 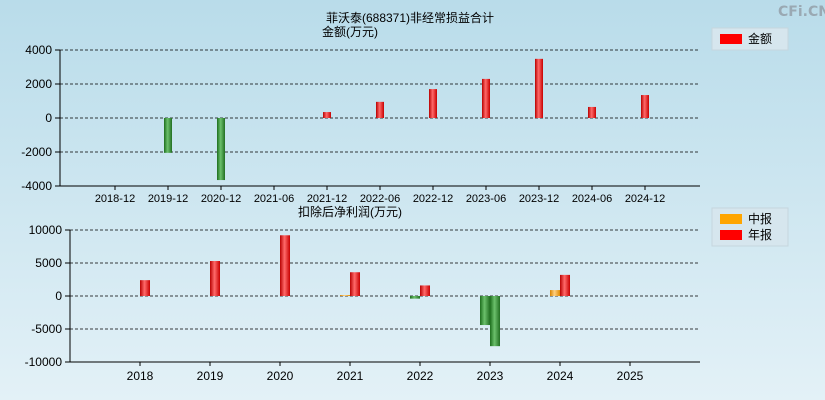 I want to click on chart-2-title: 扣除后净利润(万元), so click(x=350, y=211).